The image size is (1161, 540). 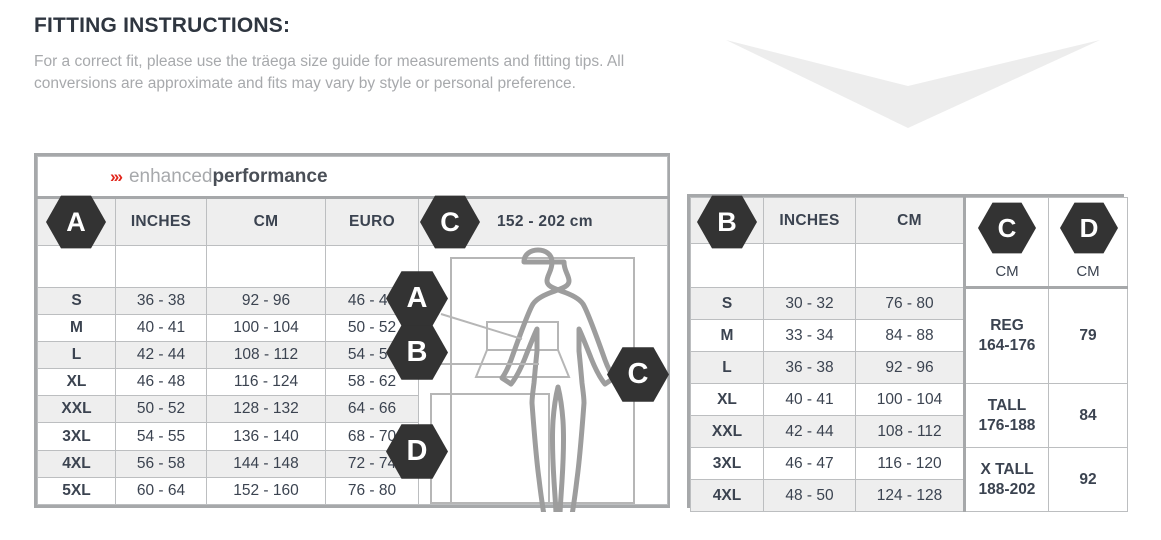 What do you see at coordinates (1007, 489) in the screenshot?
I see `length-group-range: 188-202` at bounding box center [1007, 489].